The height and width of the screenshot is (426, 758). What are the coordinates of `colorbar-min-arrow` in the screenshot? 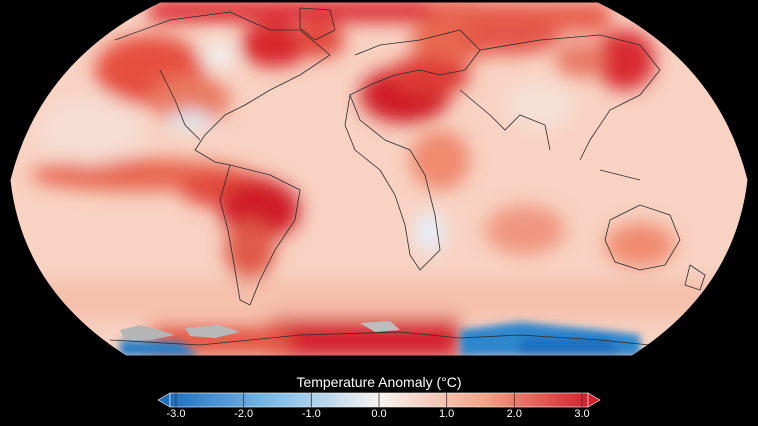 It's located at (164, 400).